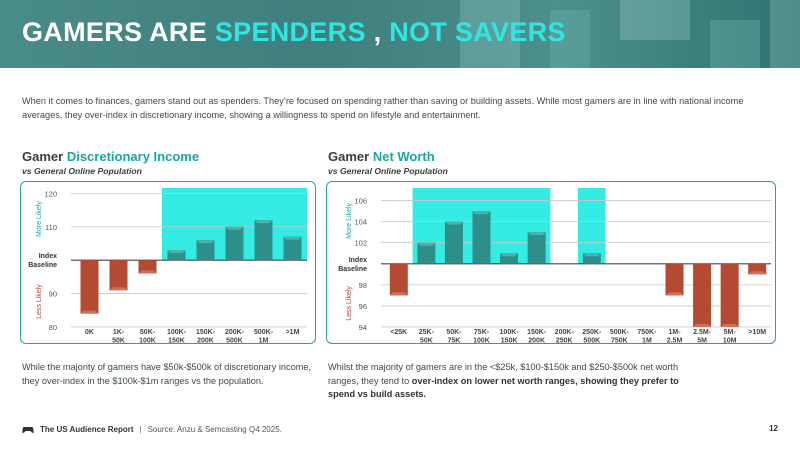  What do you see at coordinates (214, 429) in the screenshot?
I see `footer-source: Source: Anzu & Semcasting Q4 2025.` at bounding box center [214, 429].